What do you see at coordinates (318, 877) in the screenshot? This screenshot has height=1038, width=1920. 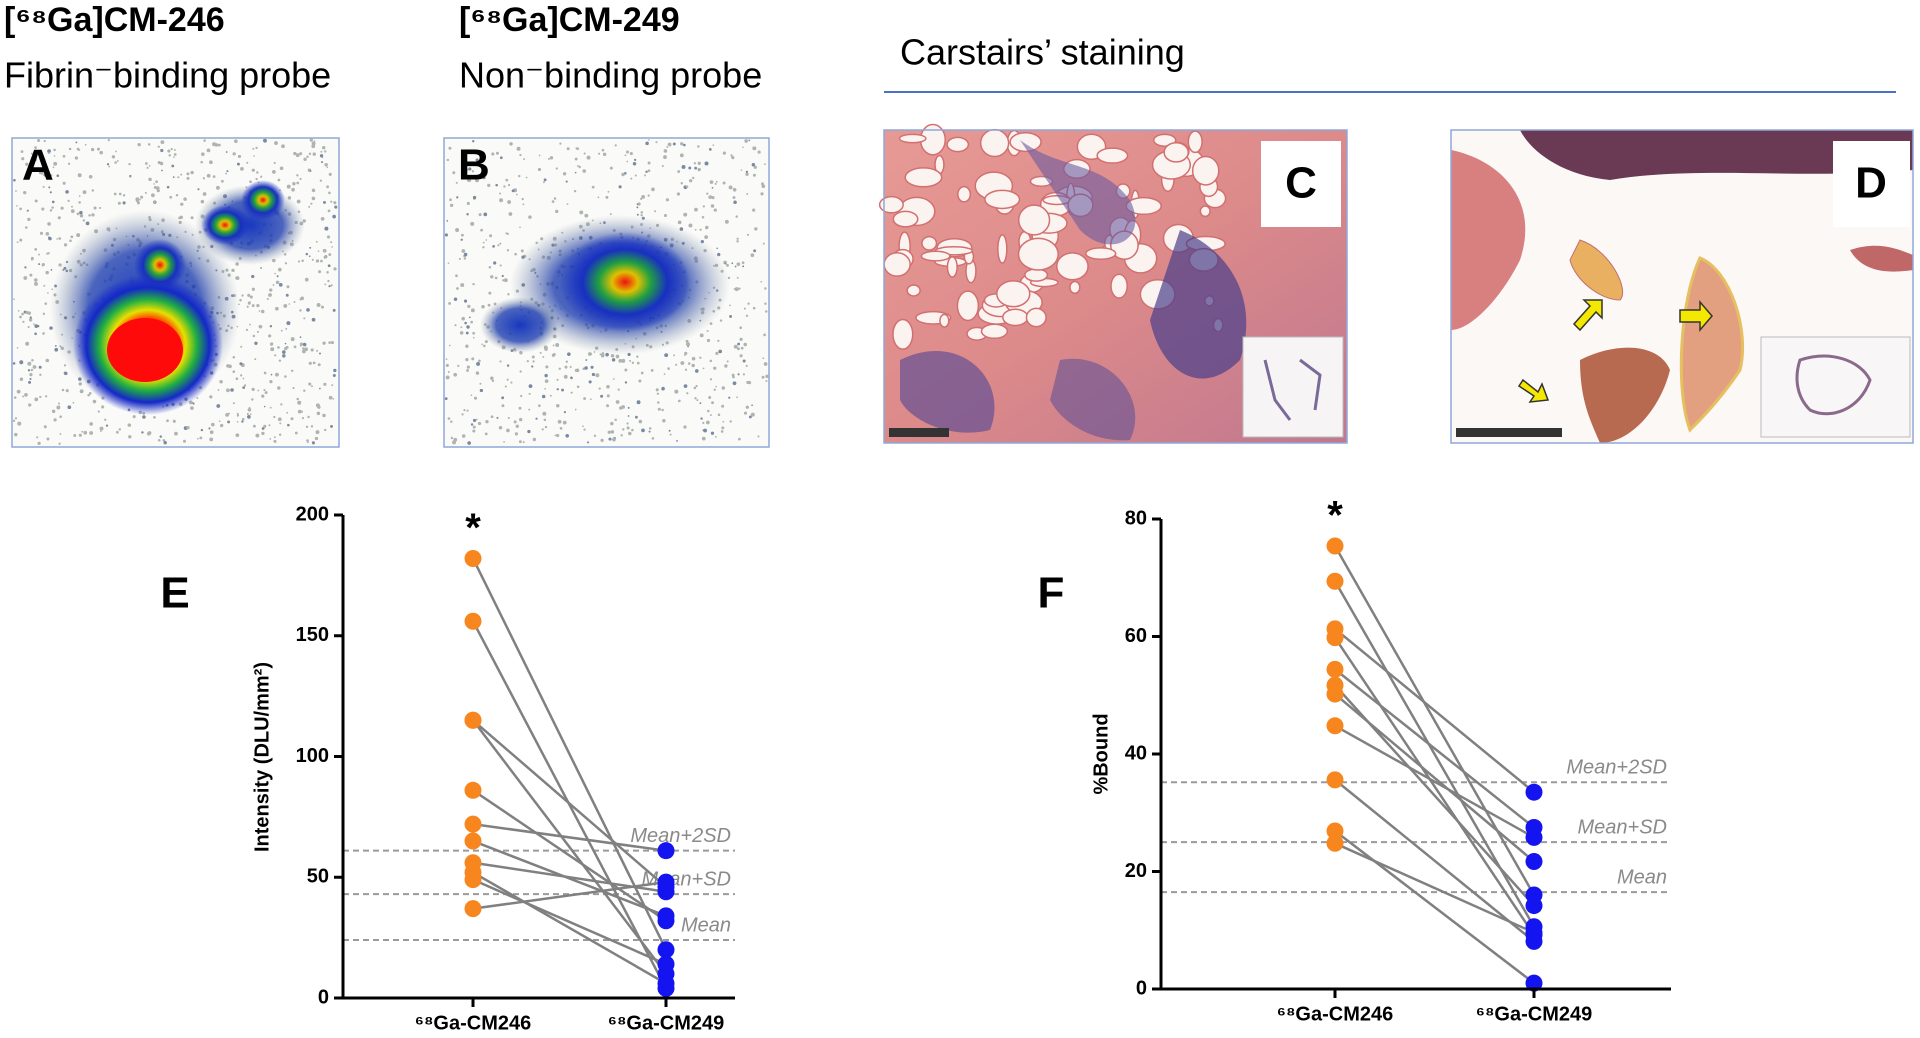 I see `y-tick-label: 50` at bounding box center [318, 877].